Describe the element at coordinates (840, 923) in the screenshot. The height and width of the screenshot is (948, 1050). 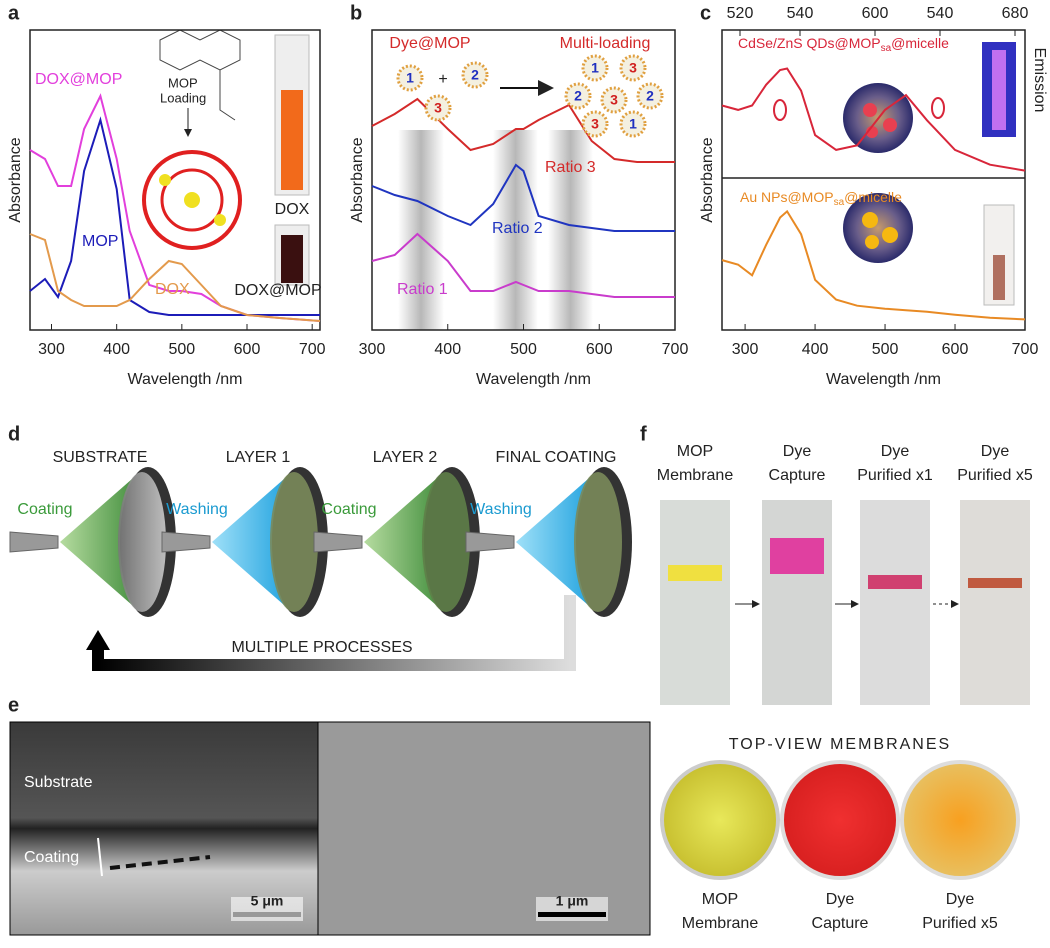
I see `membrane-label: Capture` at that location.